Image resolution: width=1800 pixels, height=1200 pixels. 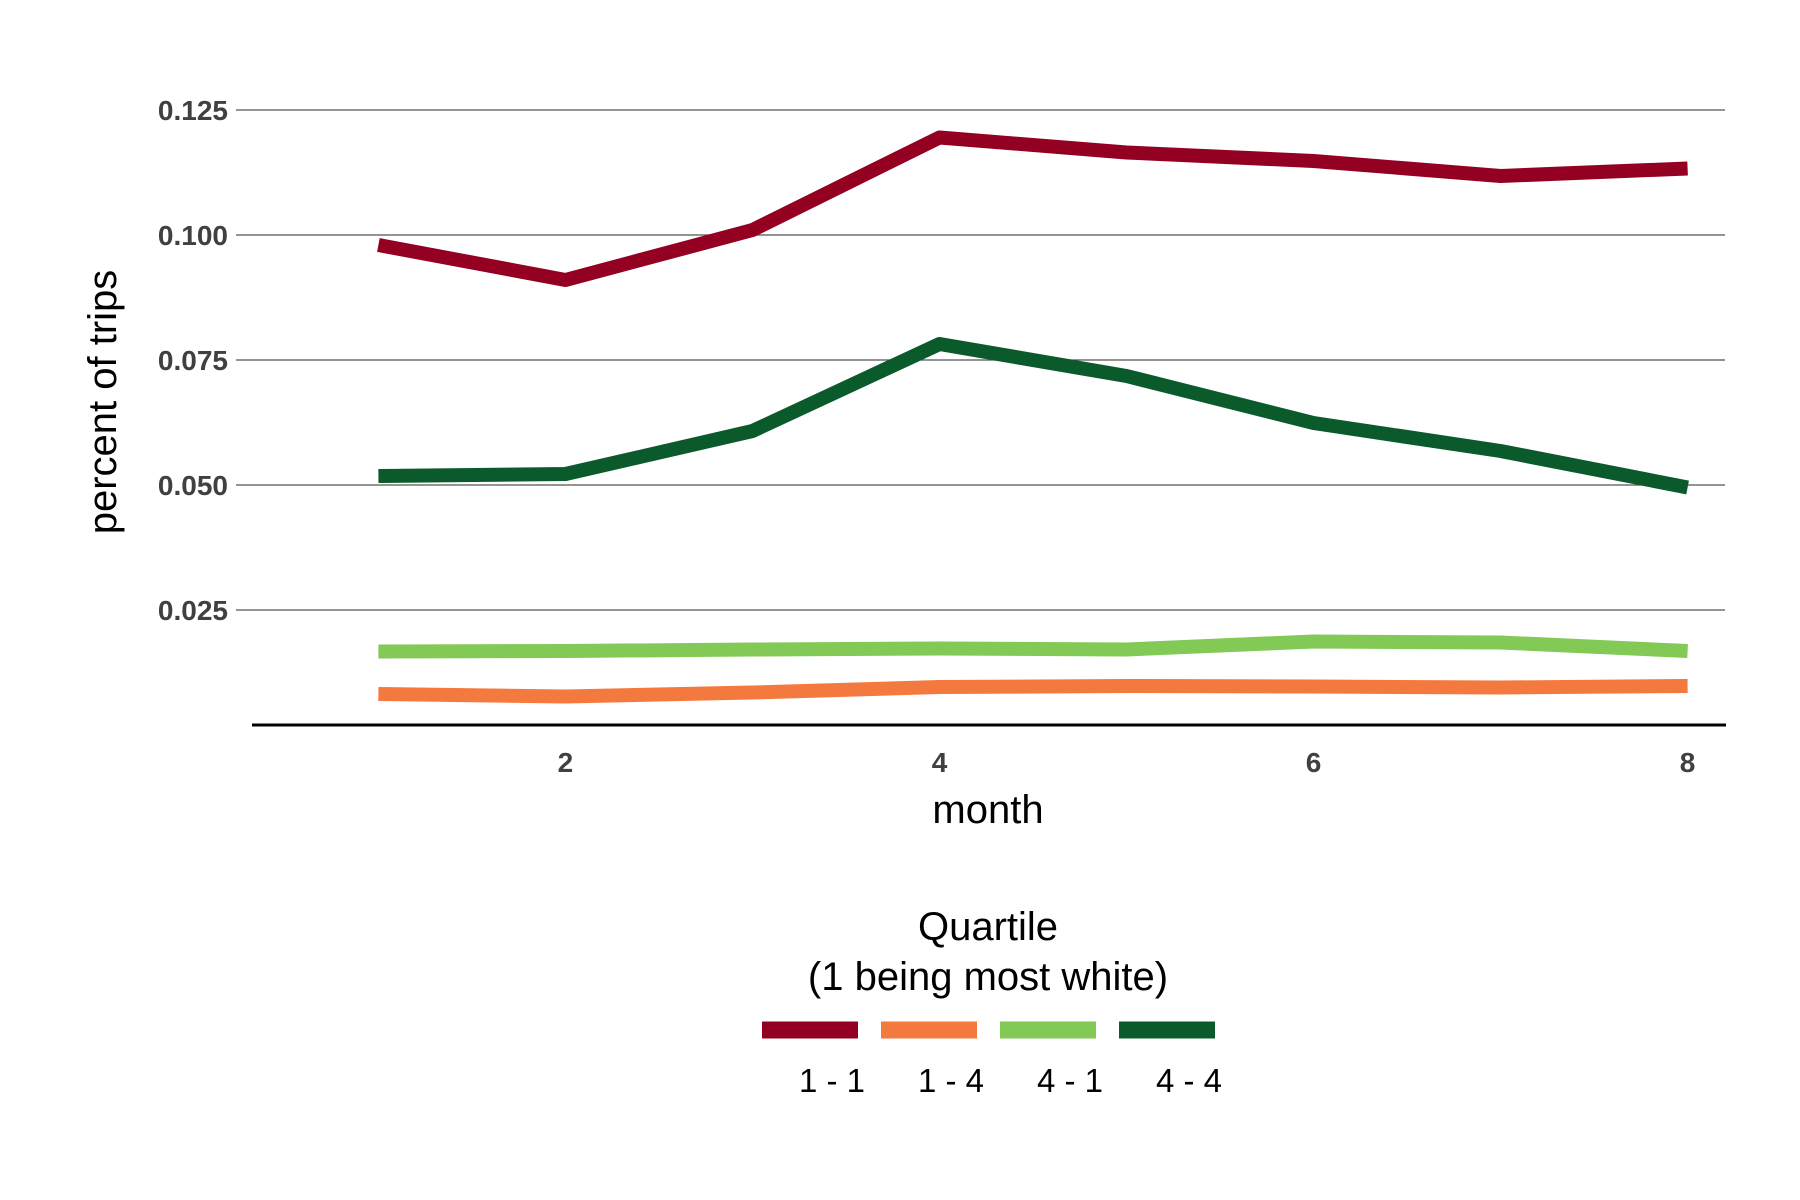 I want to click on y-tick-label: 0.100, so click(x=193, y=235).